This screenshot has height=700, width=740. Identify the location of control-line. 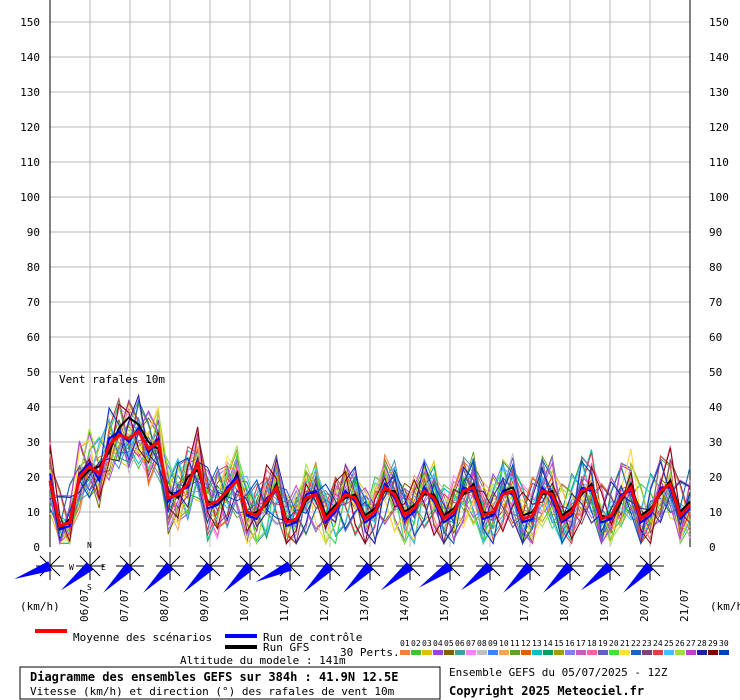
(370, 478).